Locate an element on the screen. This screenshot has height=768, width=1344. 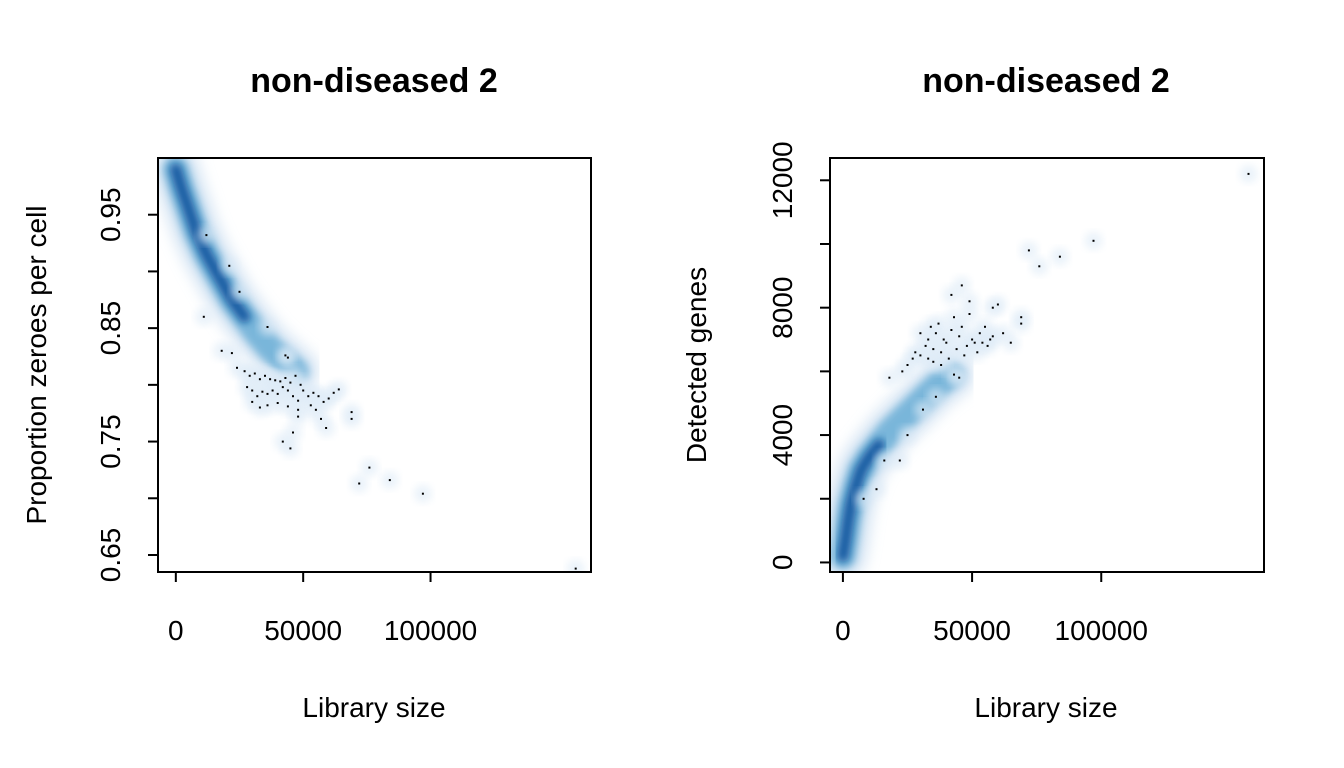
density-core is located at coordinates (210, 243).